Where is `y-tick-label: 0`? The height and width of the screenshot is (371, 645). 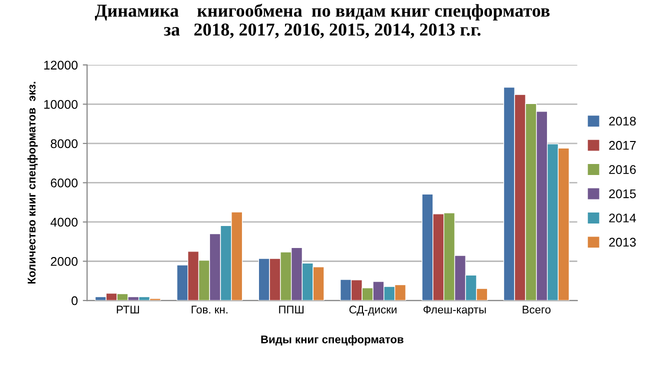
y-tick-label: 0 is located at coordinates (75, 301).